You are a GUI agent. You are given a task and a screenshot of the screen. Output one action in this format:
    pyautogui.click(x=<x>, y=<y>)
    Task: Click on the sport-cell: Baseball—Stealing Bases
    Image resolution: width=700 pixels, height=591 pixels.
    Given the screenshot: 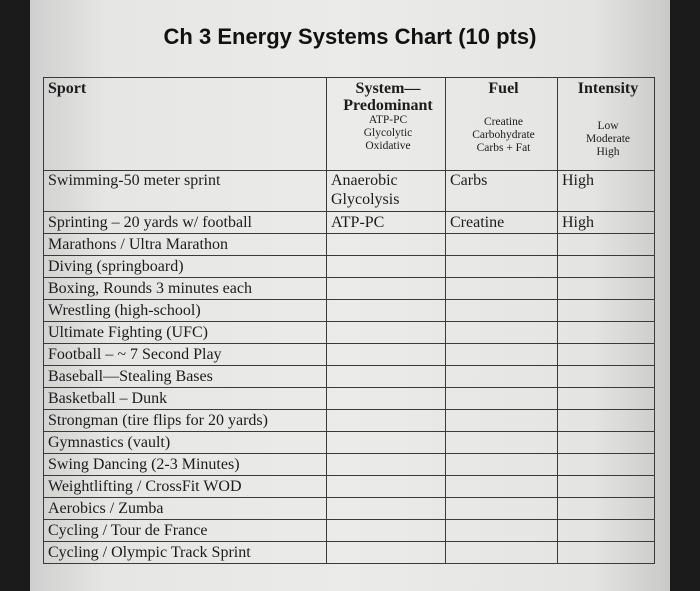 What is the action you would take?
    pyautogui.click(x=185, y=376)
    